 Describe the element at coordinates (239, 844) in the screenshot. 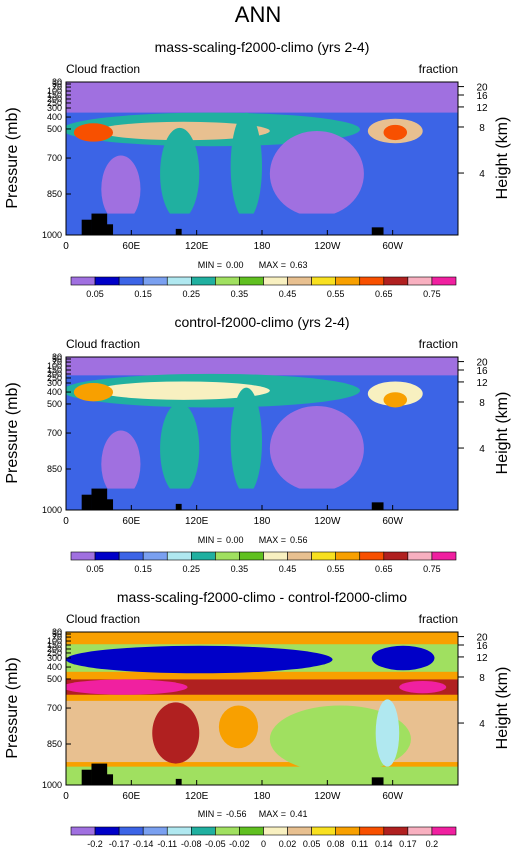

I see `colorbar-label: -0.02` at that location.